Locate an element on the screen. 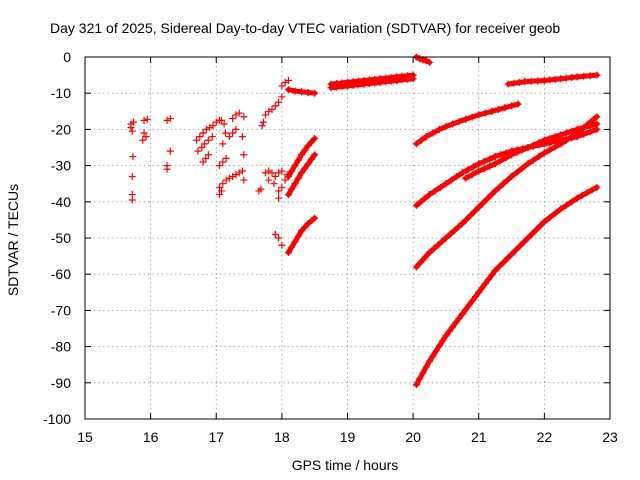 This screenshot has width=640, height=480. y-tick-label: -10 is located at coordinates (61, 93).